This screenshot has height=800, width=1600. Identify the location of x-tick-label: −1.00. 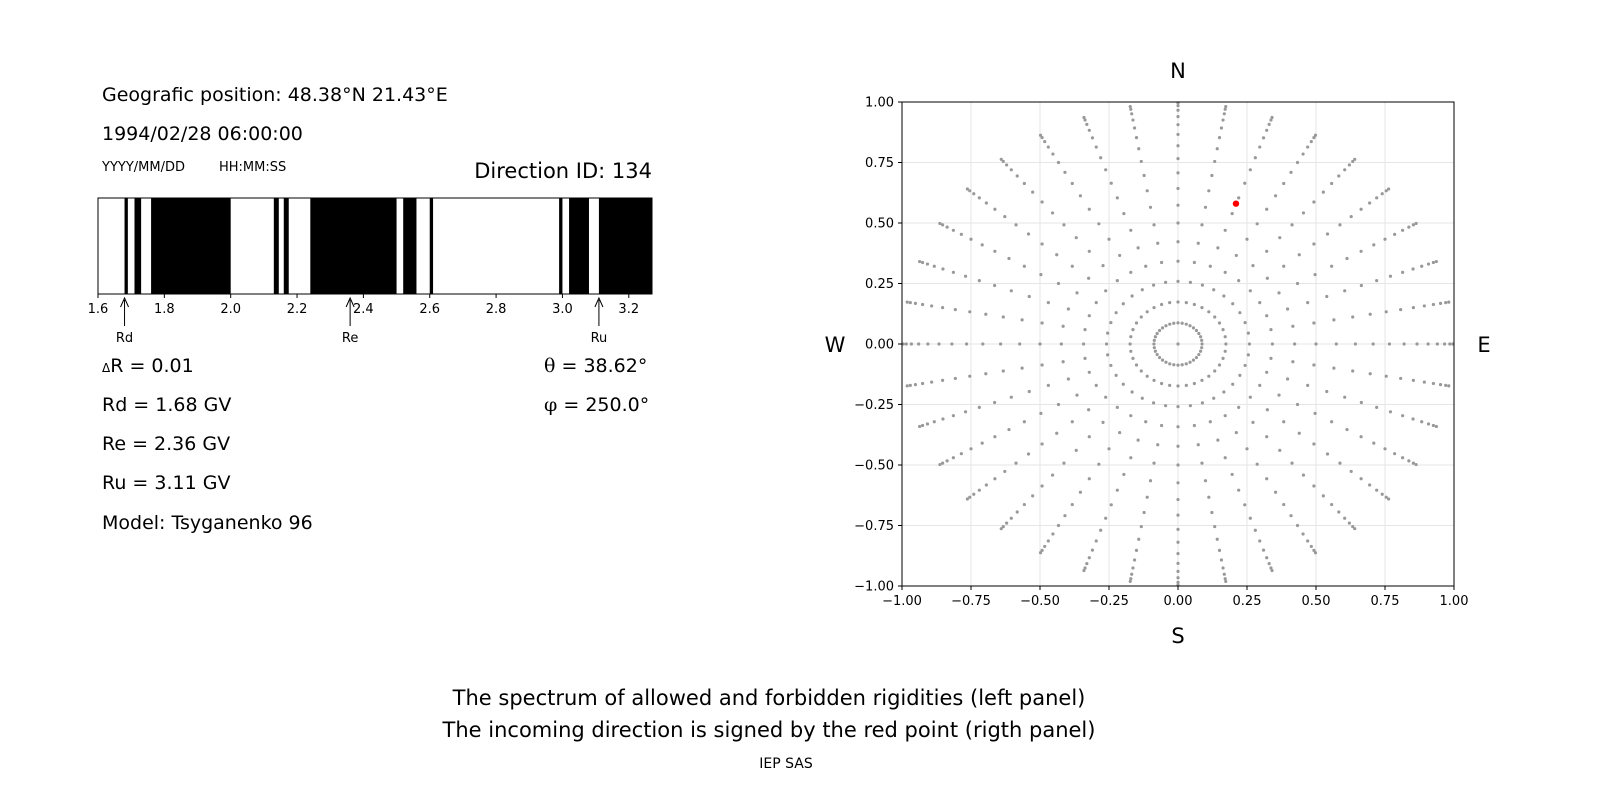
(902, 601).